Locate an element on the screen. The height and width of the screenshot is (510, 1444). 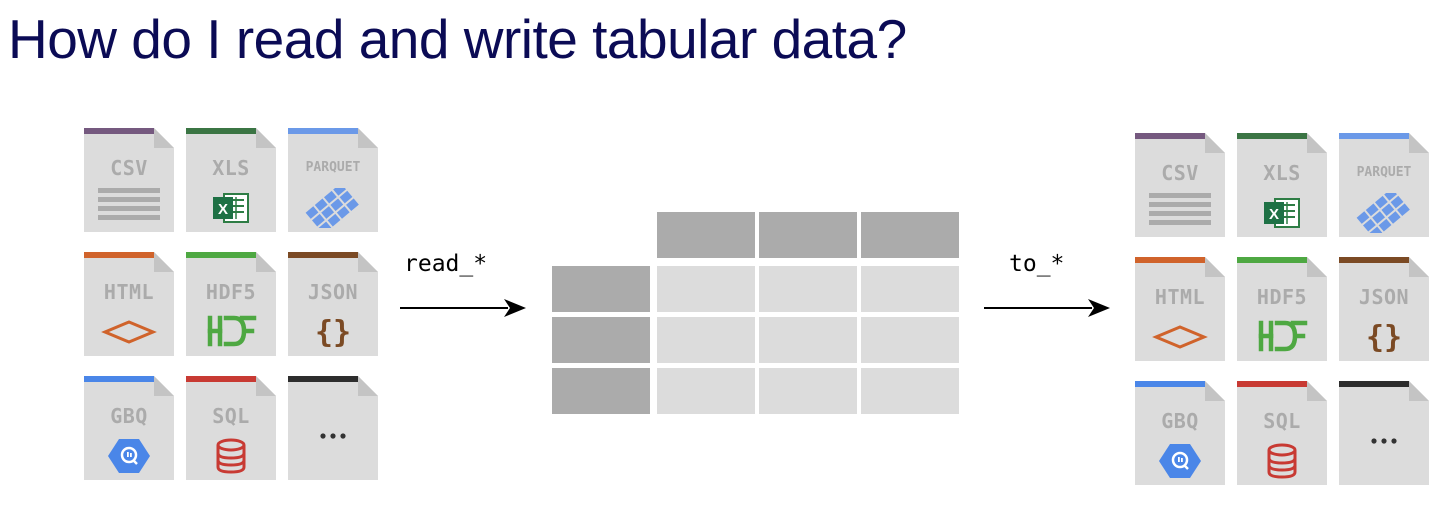
read-label: read_* is located at coordinates (446, 264).